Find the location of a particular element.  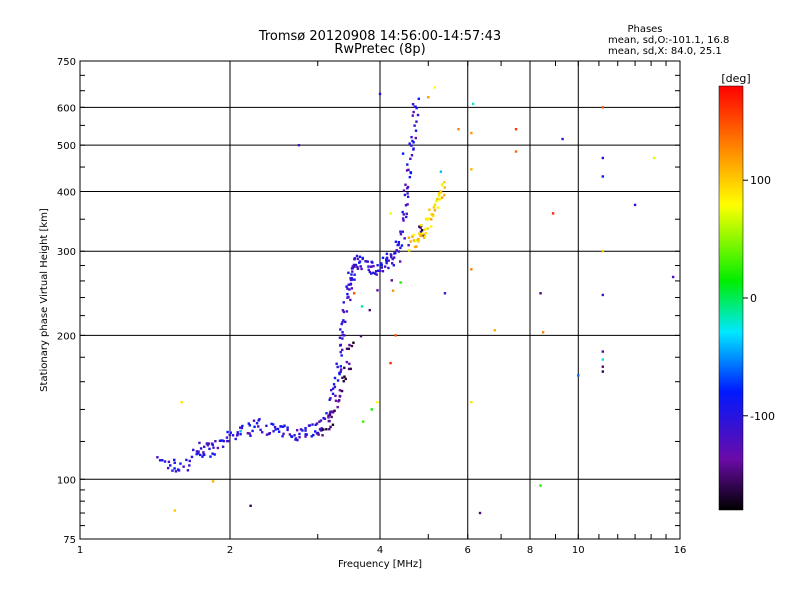

y-tick-labels: 75 100 200 300 400 500 600 750 is located at coordinates (66, 301).